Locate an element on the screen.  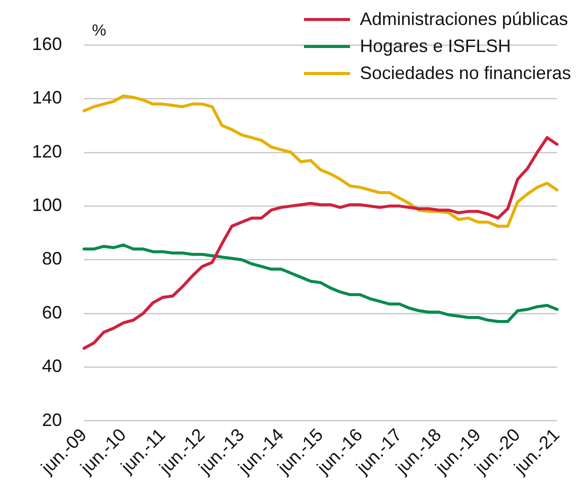
legend-label: Administraciones públicas is located at coordinates (464, 19).